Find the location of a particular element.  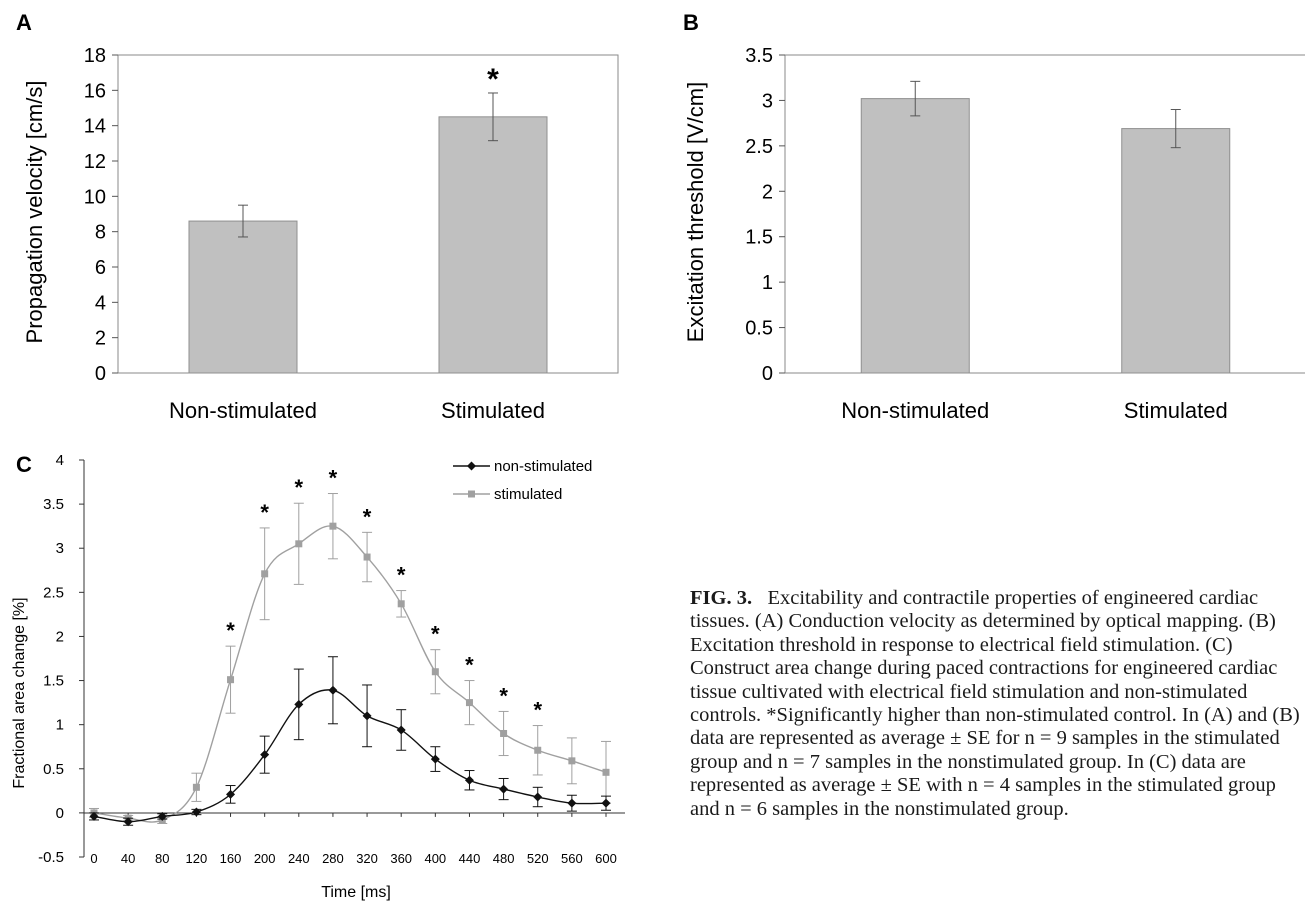

series-non-stimulated is located at coordinates (350, 741).